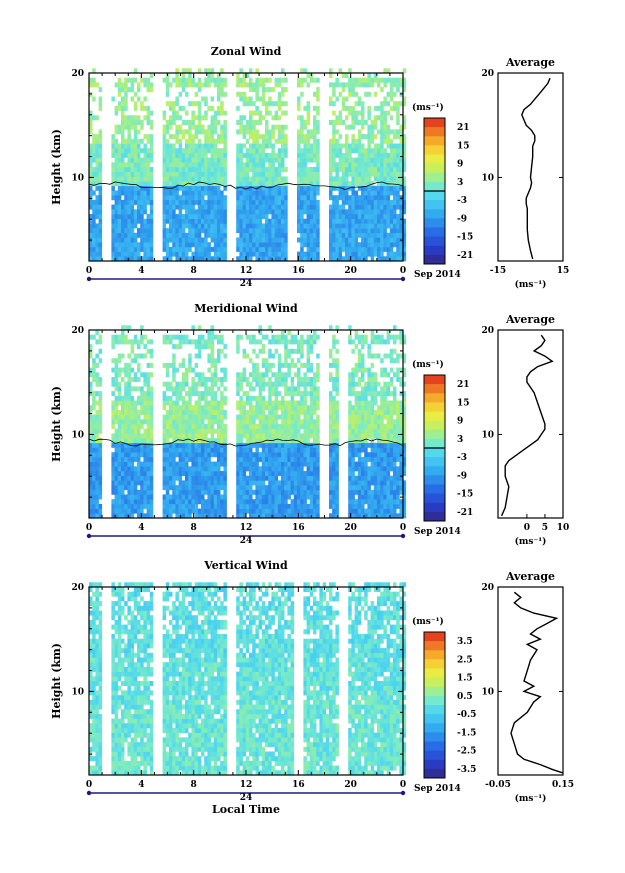 This screenshot has width=625, height=873. What do you see at coordinates (434, 177) in the screenshot?
I see `colorbar-segment` at bounding box center [434, 177].